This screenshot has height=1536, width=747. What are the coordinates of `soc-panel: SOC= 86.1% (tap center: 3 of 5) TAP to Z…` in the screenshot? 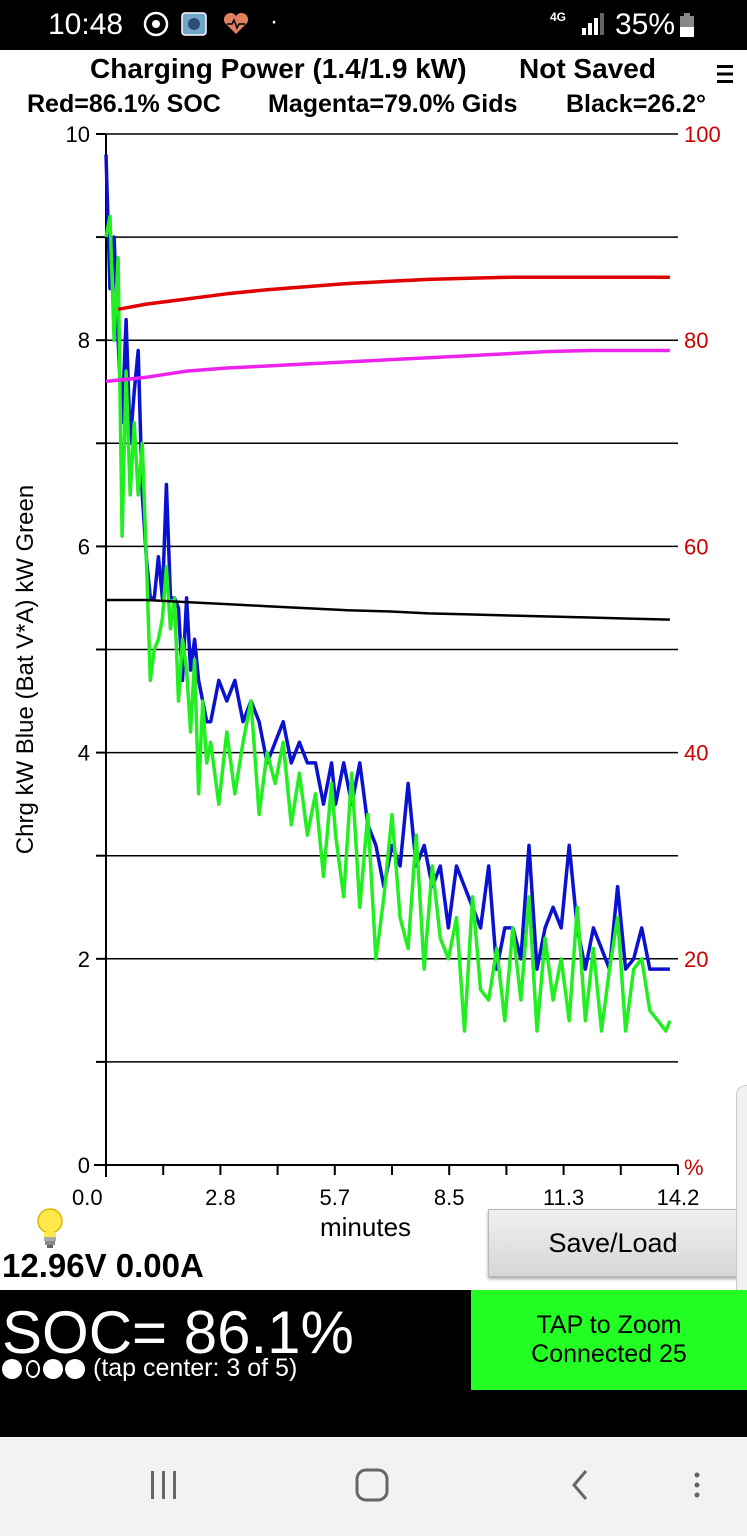 It's located at (373, 1363).